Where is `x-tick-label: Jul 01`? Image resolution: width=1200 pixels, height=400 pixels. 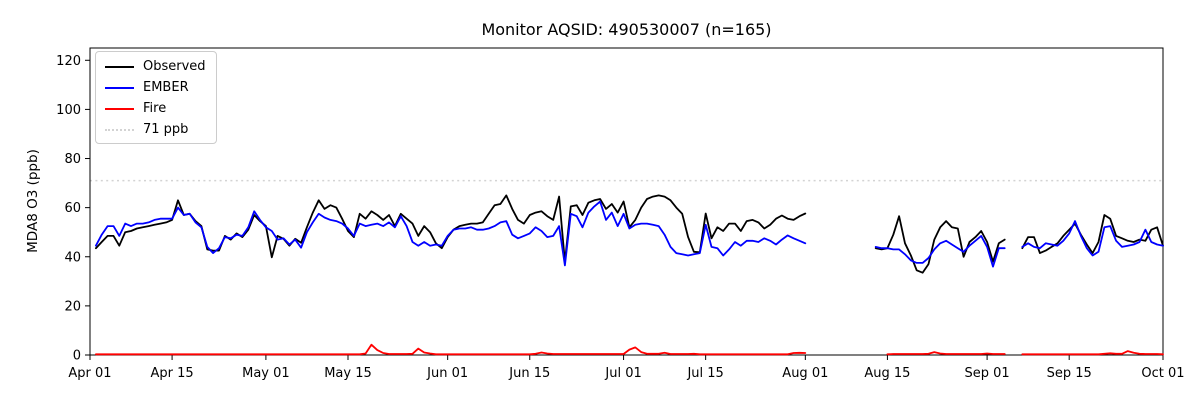 x-tick-label: Jul 01 is located at coordinates (622, 373).